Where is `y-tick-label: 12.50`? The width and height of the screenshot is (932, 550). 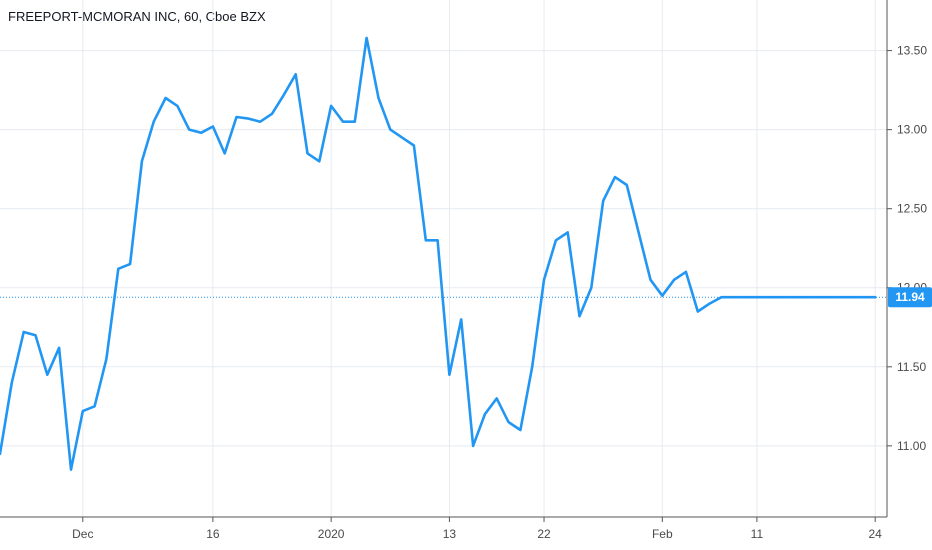
y-tick-label: 12.50 is located at coordinates (912, 209).